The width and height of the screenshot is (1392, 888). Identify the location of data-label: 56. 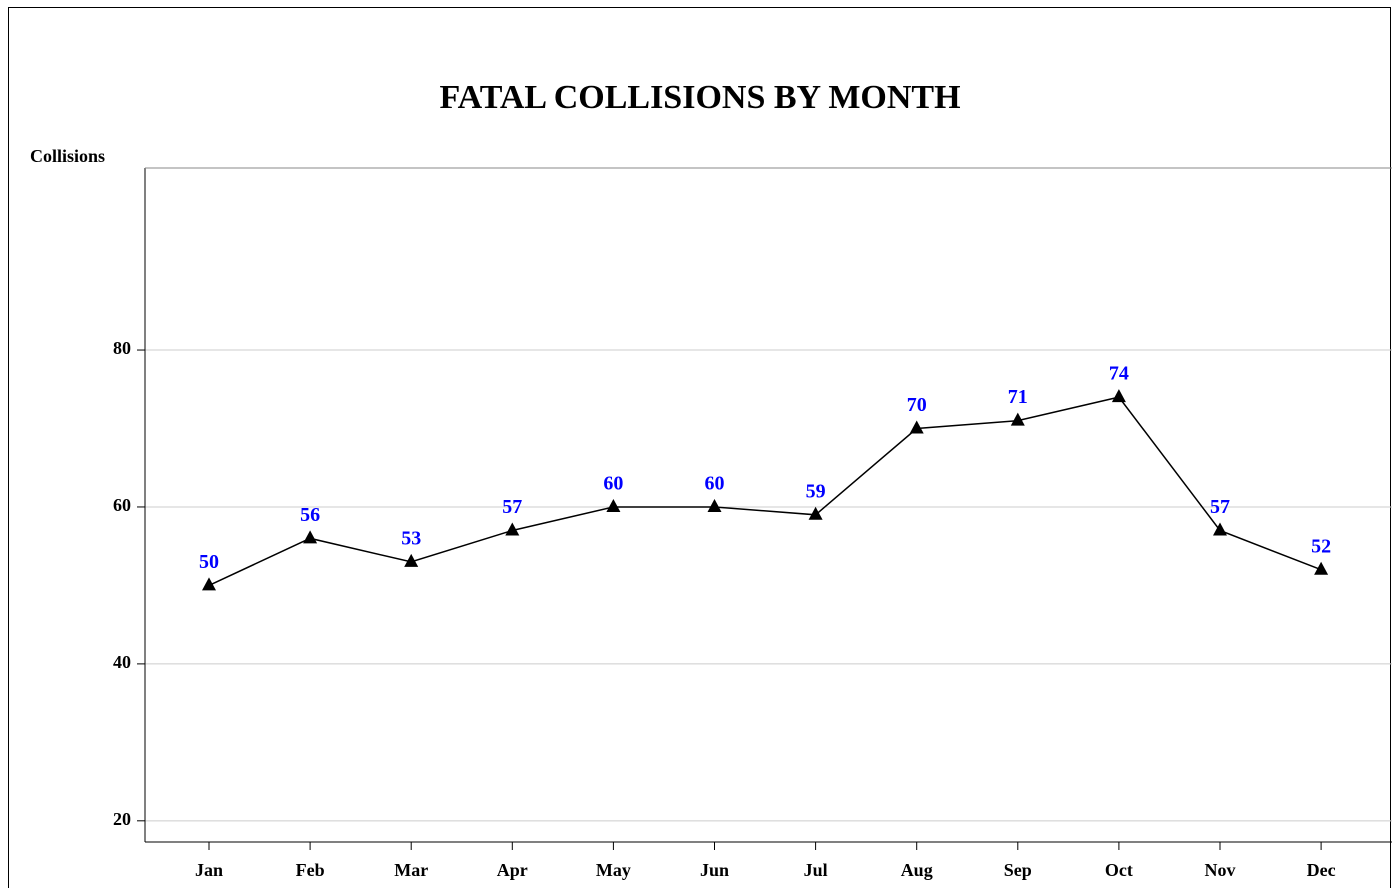
(310, 515).